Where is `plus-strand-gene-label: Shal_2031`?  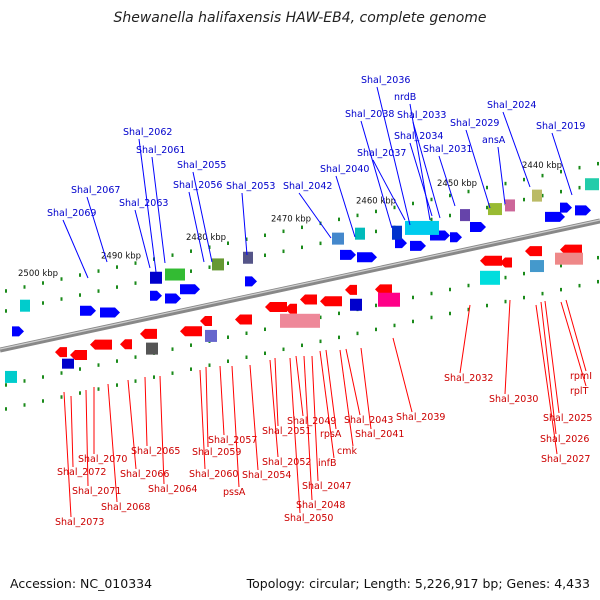 plus-strand-gene-label: Shal_2031 is located at coordinates (447, 149).